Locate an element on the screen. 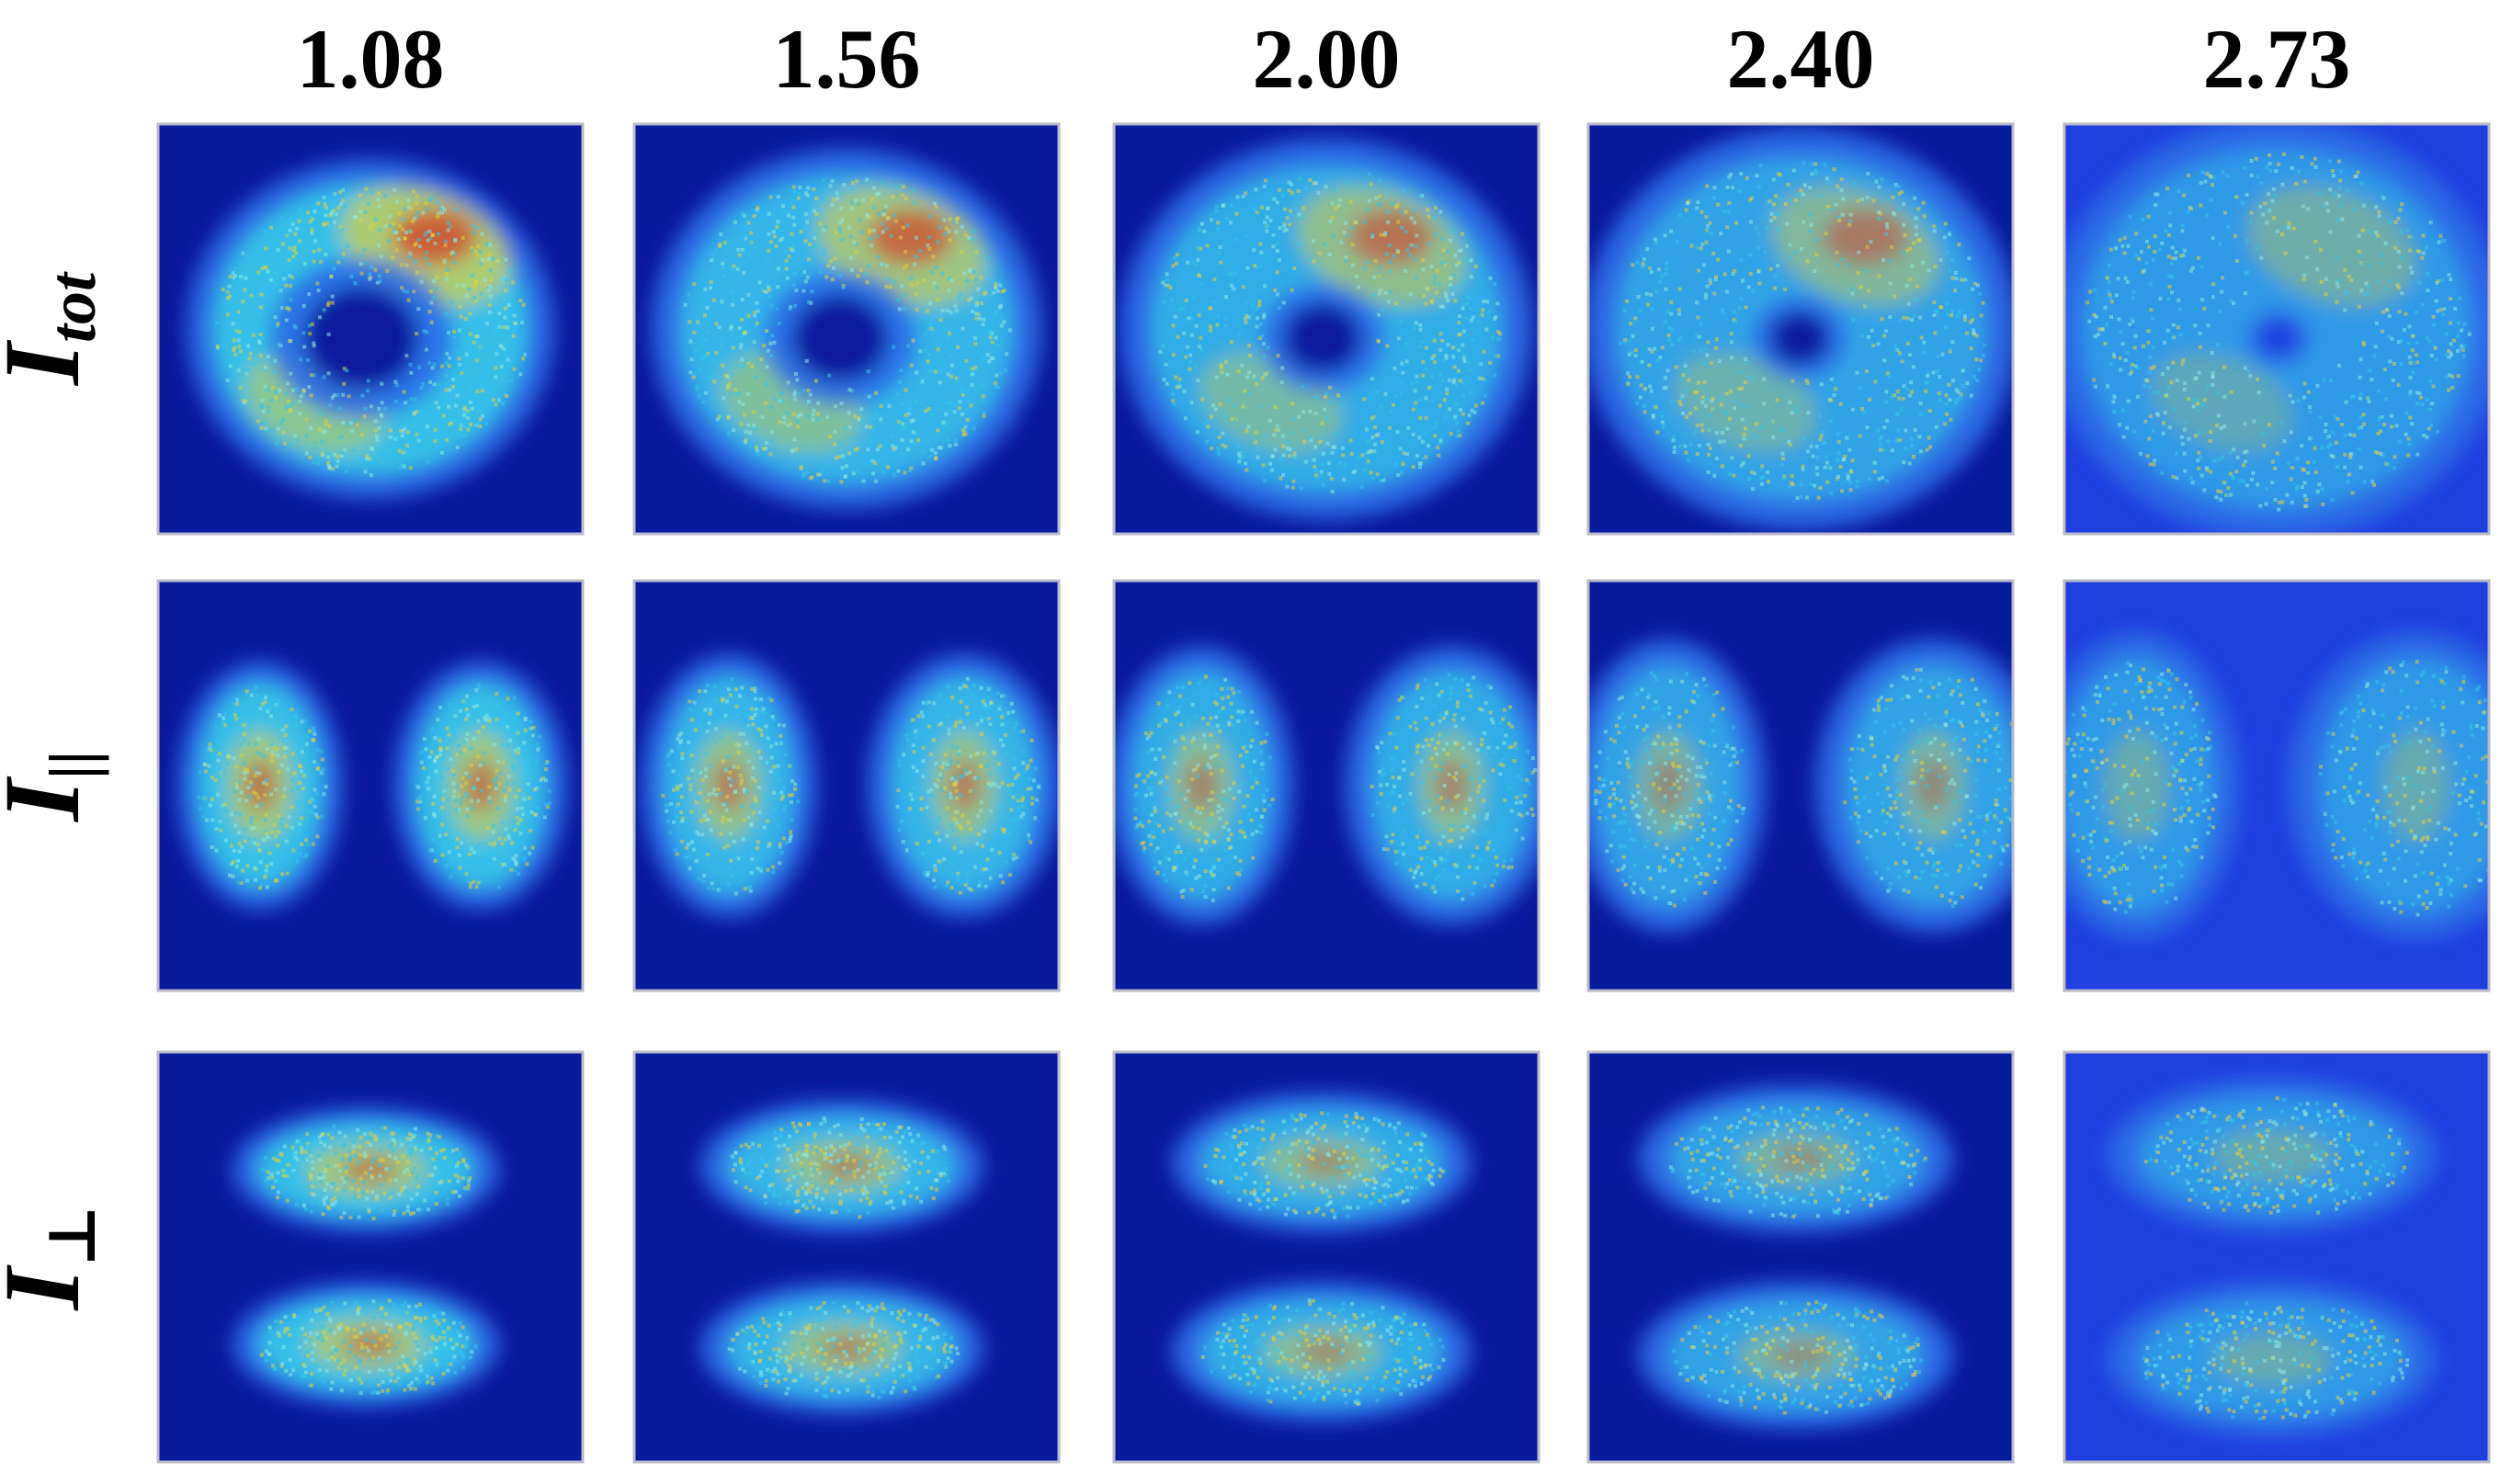  row-label: Itot is located at coordinates (54, 329).